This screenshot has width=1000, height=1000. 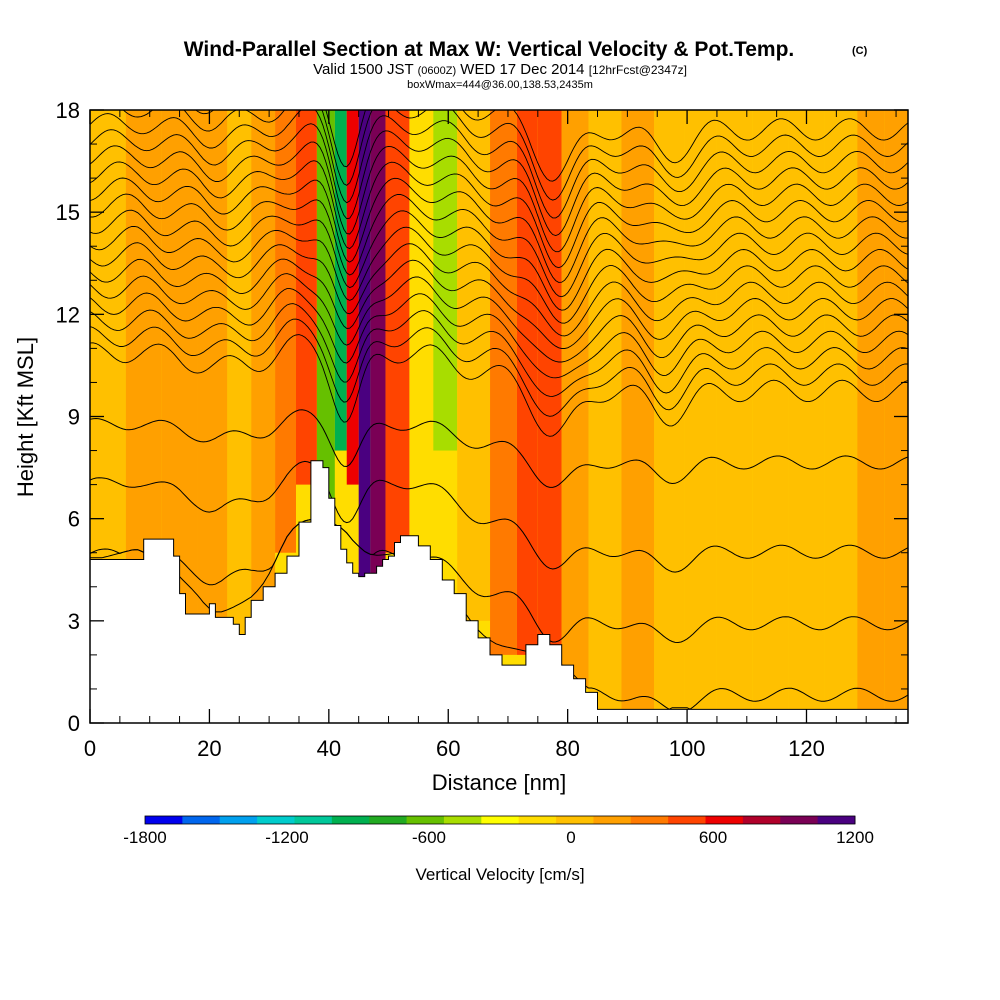 I want to click on colorbar-tick-label: 600, so click(x=713, y=837).